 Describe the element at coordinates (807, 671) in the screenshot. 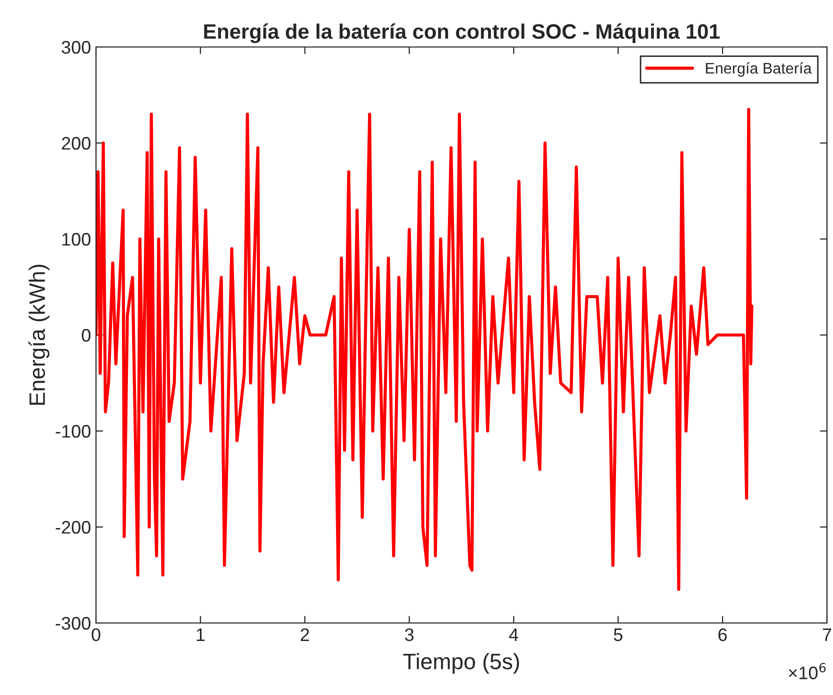

I see `text: ×10$^{6}$` at that location.